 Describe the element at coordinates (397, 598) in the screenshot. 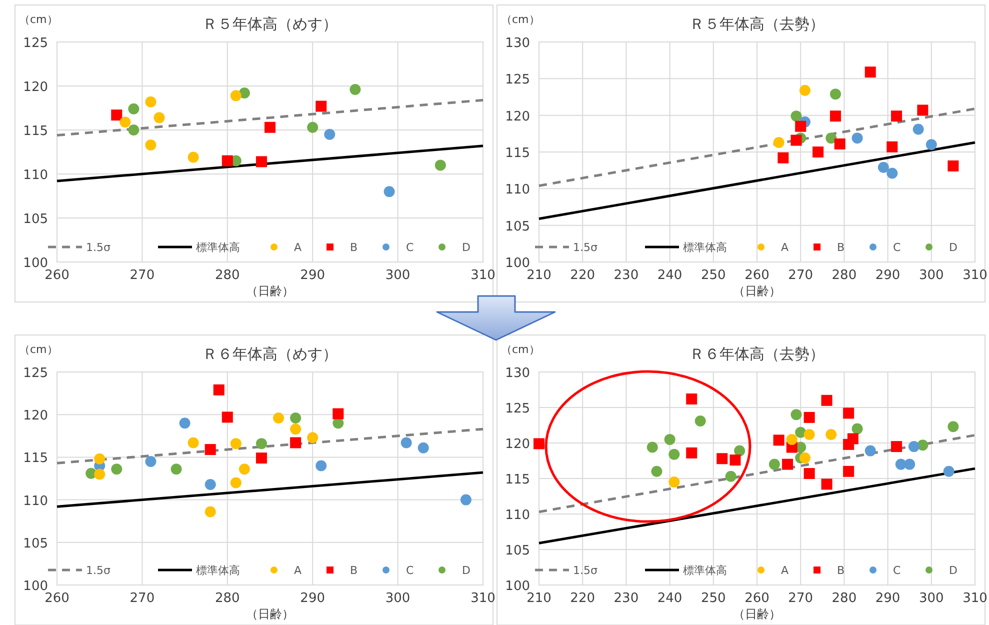

I see `x-tick-label: 300` at that location.